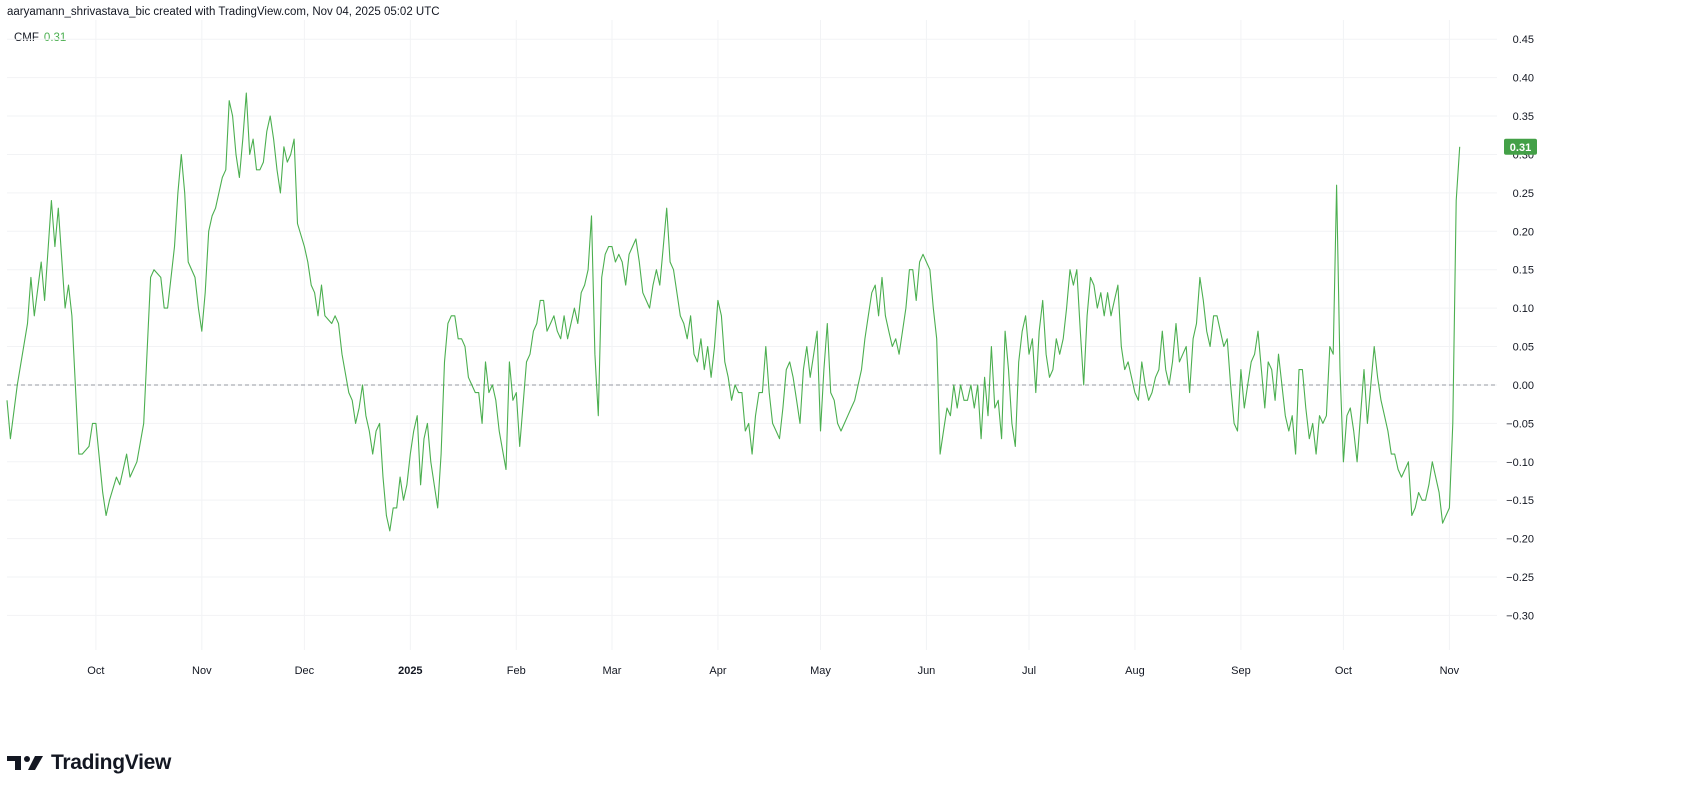  Describe the element at coordinates (516, 671) in the screenshot. I see `x-tick-label: Feb` at that location.